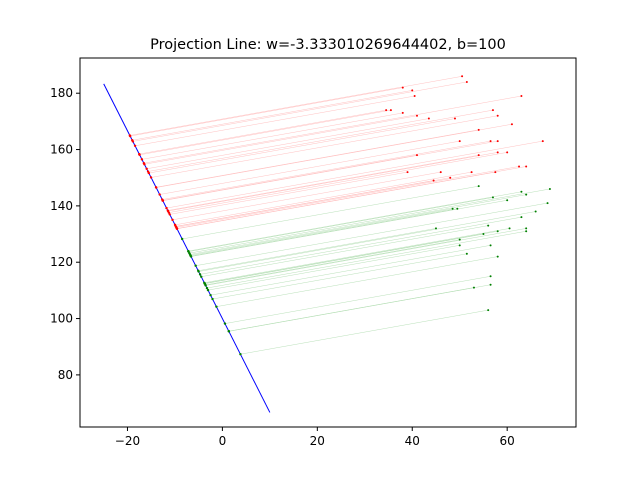 This screenshot has height=480, width=640. Describe the element at coordinates (61, 206) in the screenshot. I see `y-tick-label: 140` at that location.